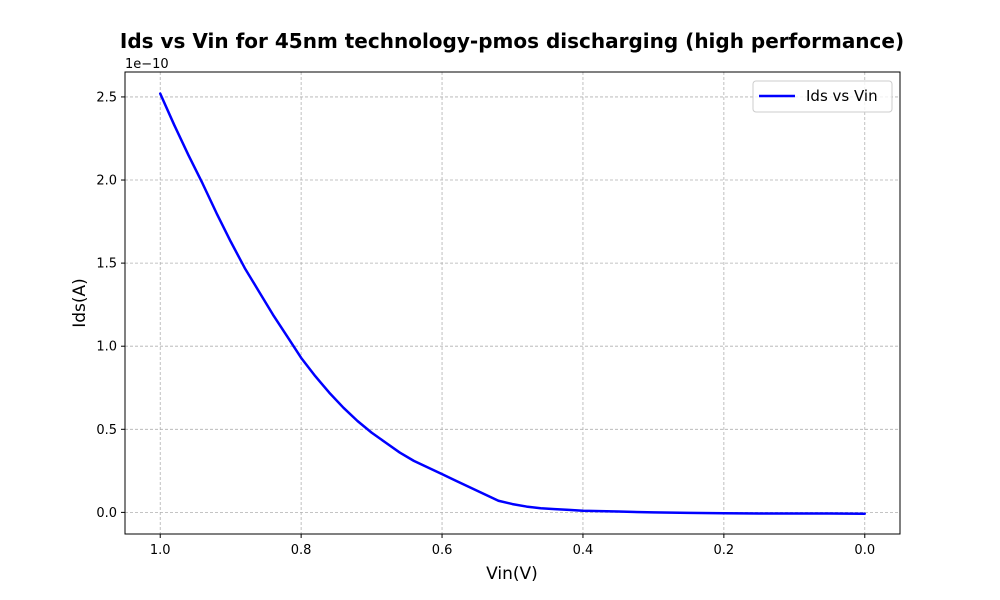 The width and height of the screenshot is (1000, 600). I want to click on y-tick-label: 0.0, so click(106, 513).